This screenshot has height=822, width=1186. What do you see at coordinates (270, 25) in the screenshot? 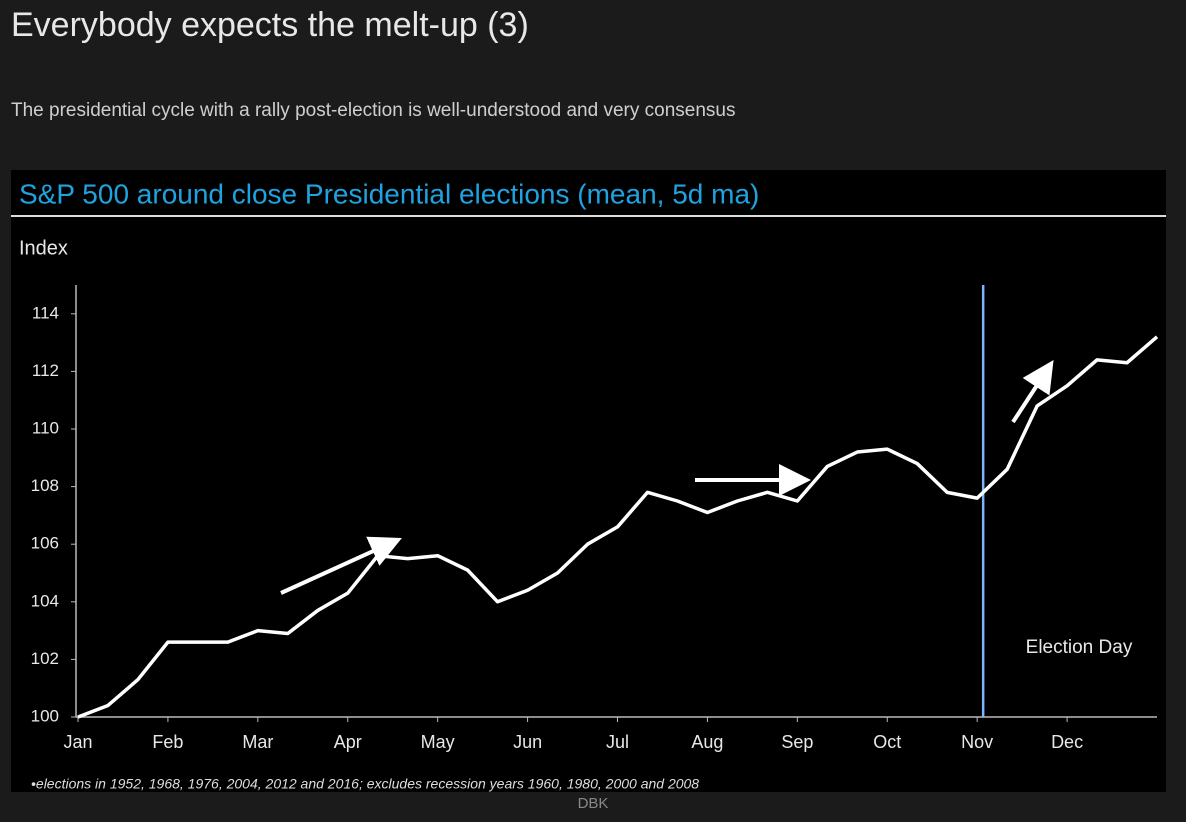
I see `page-title: Everybody expects the melt-up (3)` at bounding box center [270, 25].